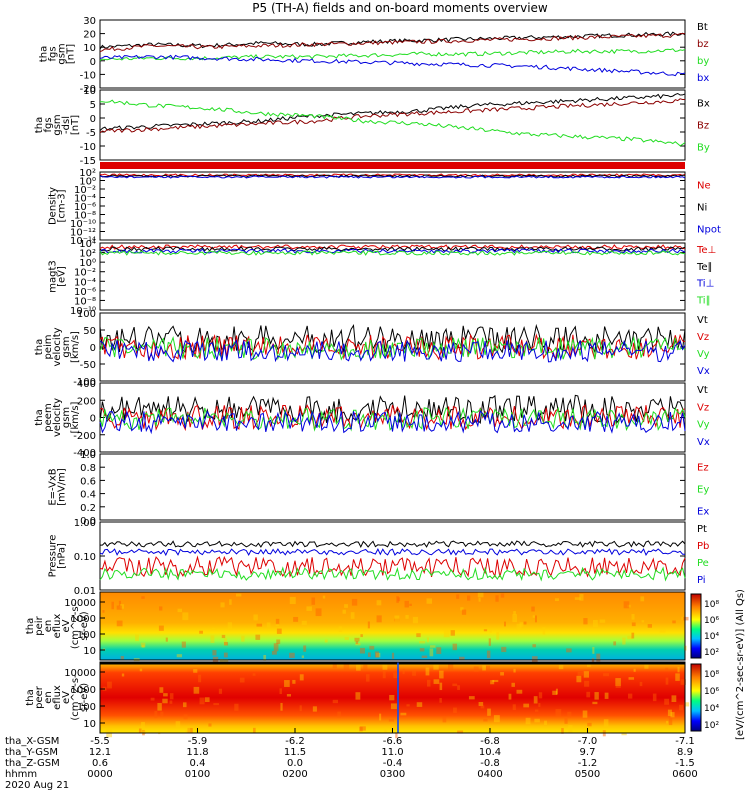  Describe the element at coordinates (83, 241) in the screenshot. I see `y-tick-label: 10⁻¹⁴` at that location.